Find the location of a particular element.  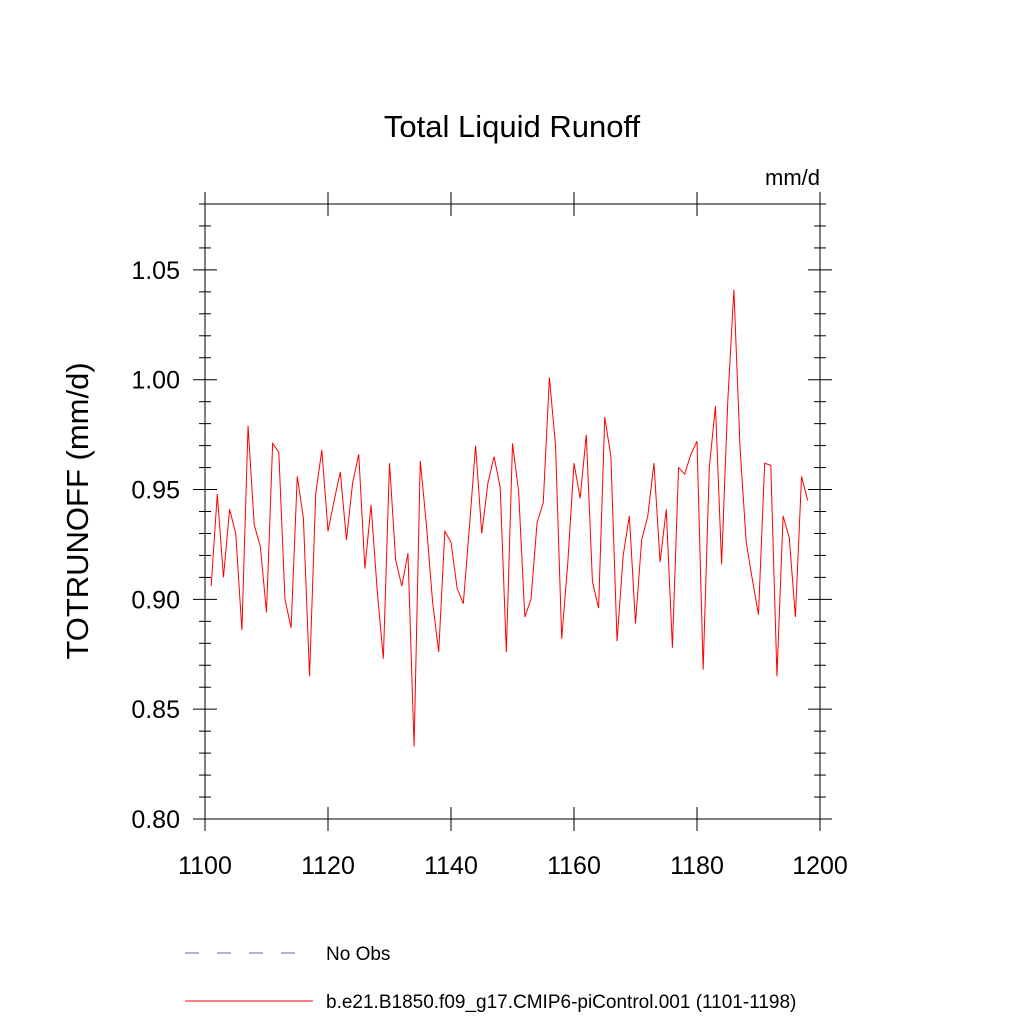

x-tick-label: 1120 is located at coordinates (328, 866).